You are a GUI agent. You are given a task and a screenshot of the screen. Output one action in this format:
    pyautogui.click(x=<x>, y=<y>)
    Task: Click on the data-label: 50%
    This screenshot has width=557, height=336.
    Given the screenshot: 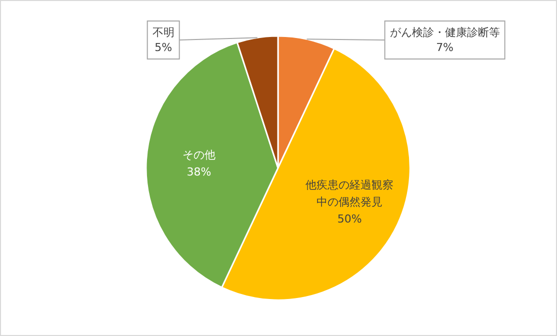 What is the action you would take?
    pyautogui.click(x=349, y=219)
    